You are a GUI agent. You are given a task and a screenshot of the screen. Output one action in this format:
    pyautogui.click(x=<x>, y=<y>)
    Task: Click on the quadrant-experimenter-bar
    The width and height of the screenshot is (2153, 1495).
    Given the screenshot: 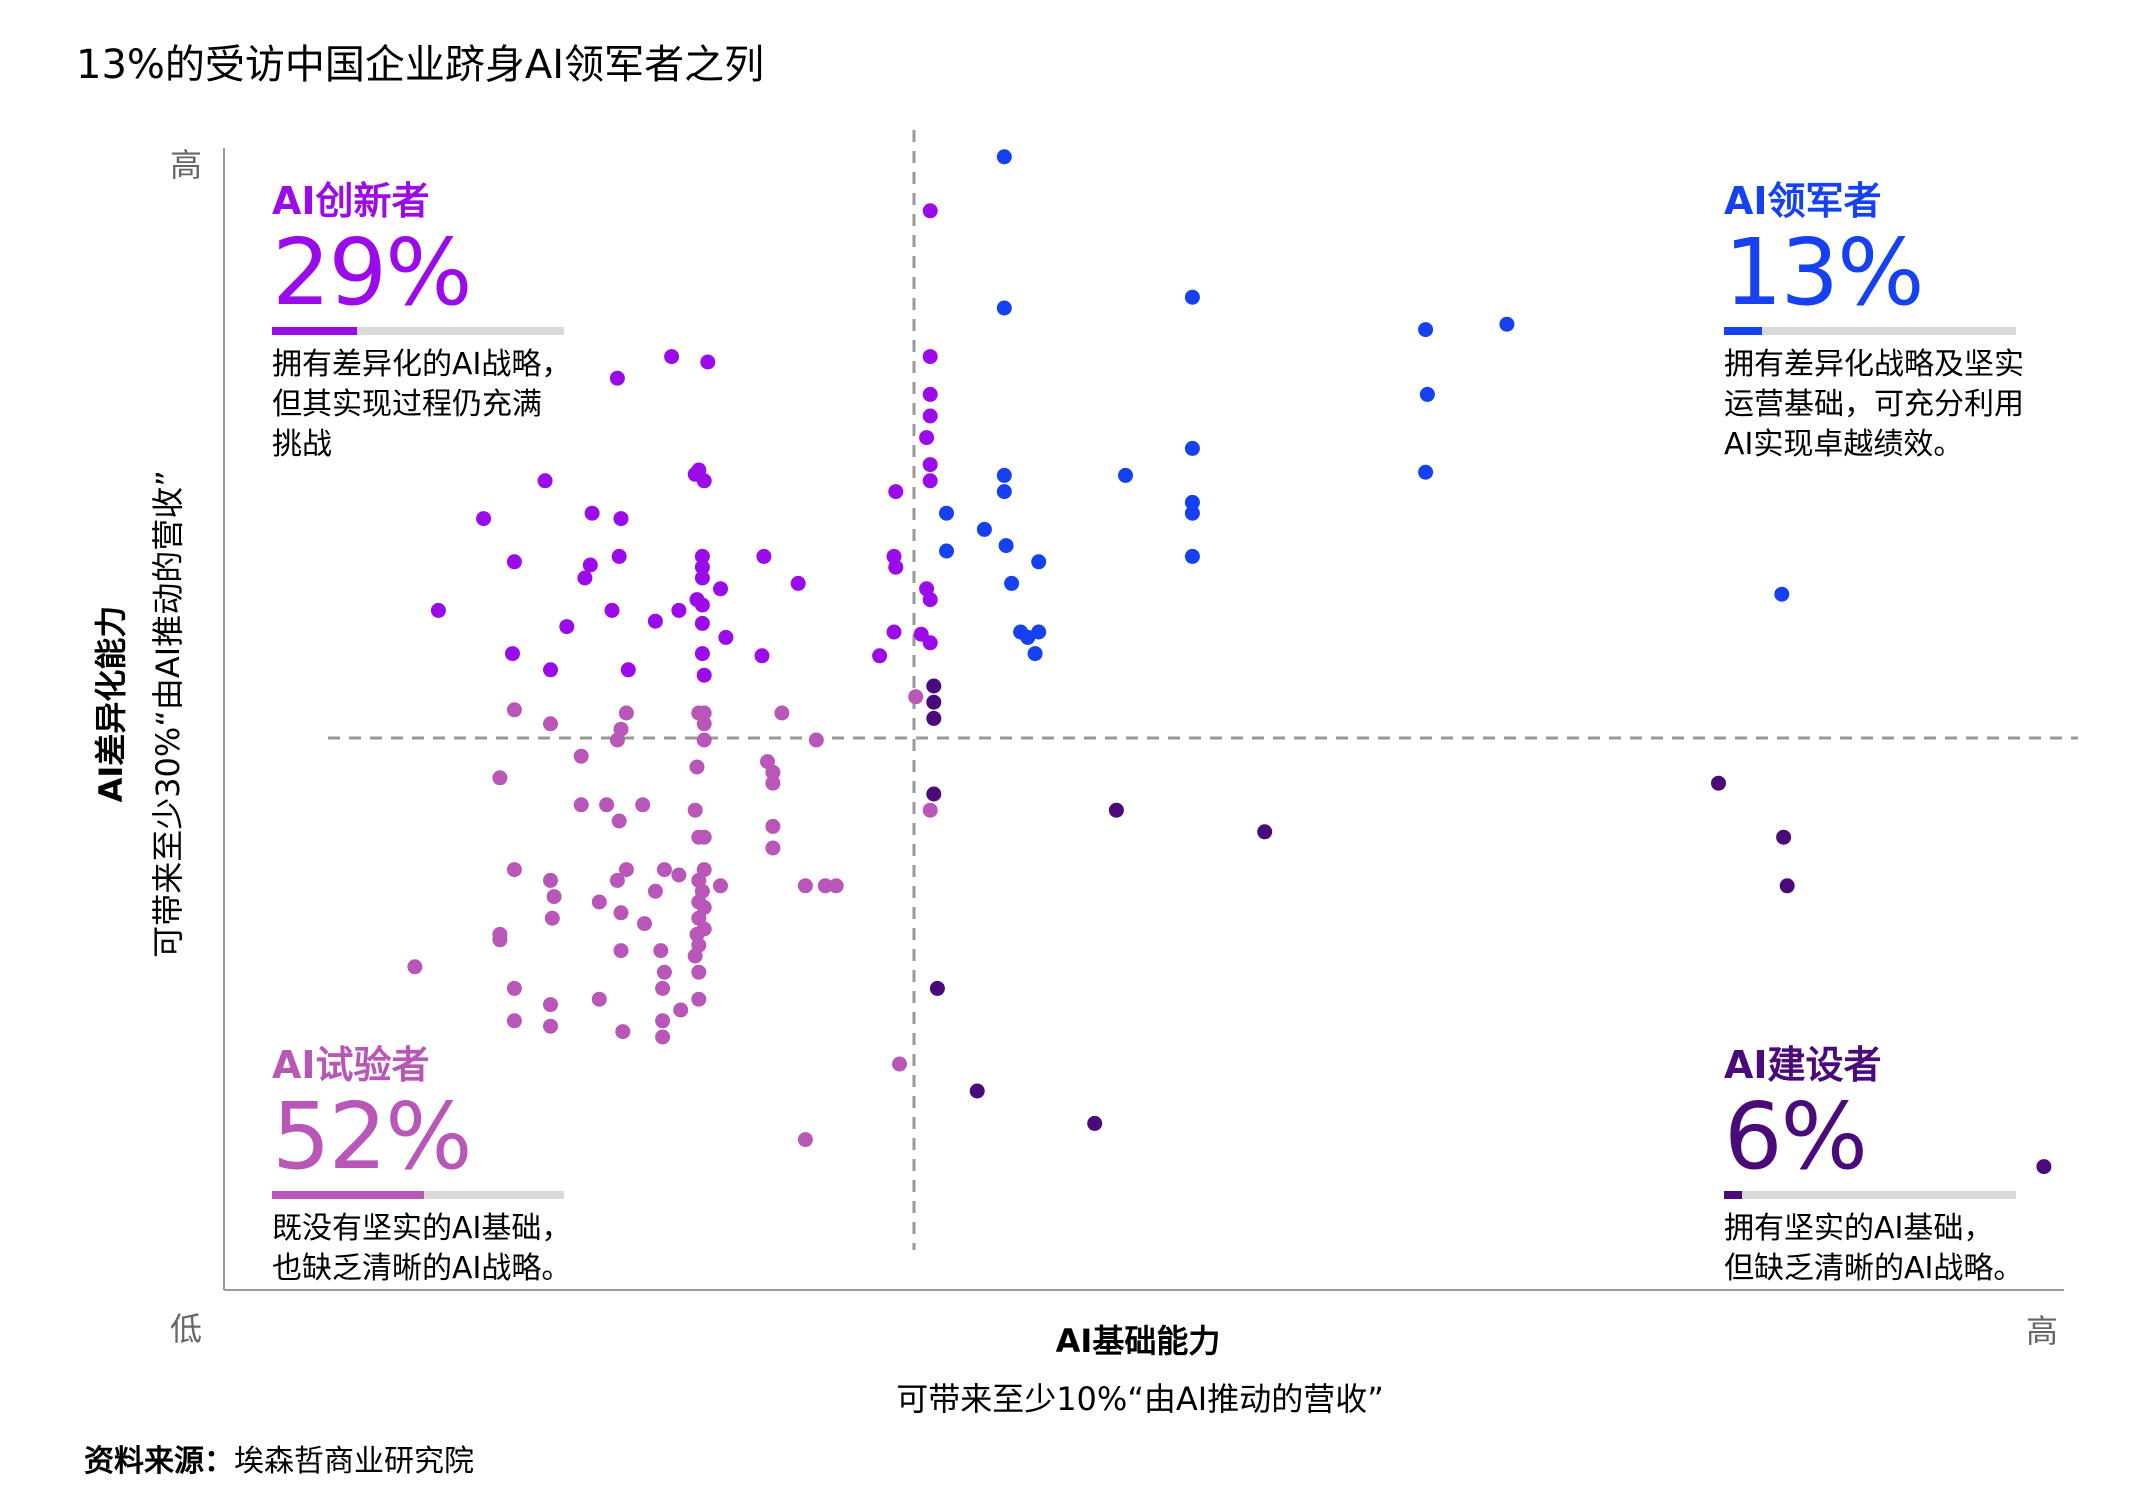 What is the action you would take?
    pyautogui.click(x=418, y=1195)
    